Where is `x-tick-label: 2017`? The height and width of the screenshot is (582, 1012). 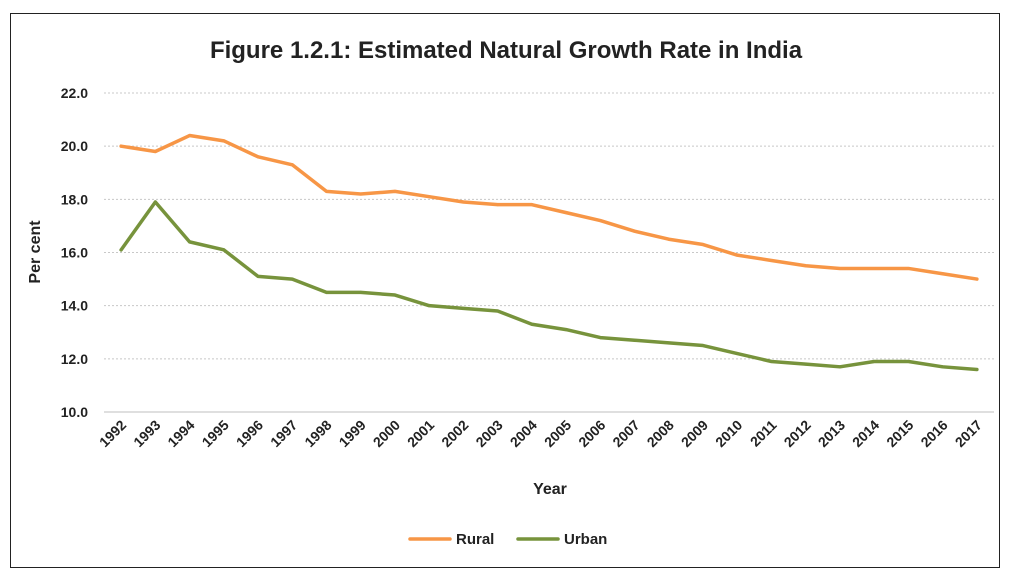
x-tick-label: 2017 is located at coordinates (968, 433).